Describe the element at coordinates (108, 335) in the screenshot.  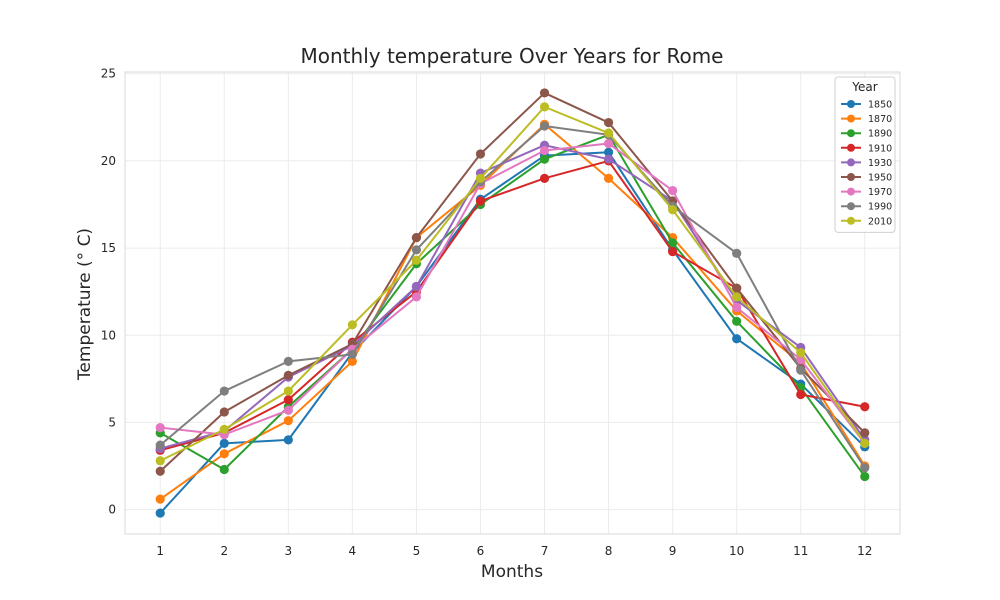
I see `y-tick-label: 10` at that location.